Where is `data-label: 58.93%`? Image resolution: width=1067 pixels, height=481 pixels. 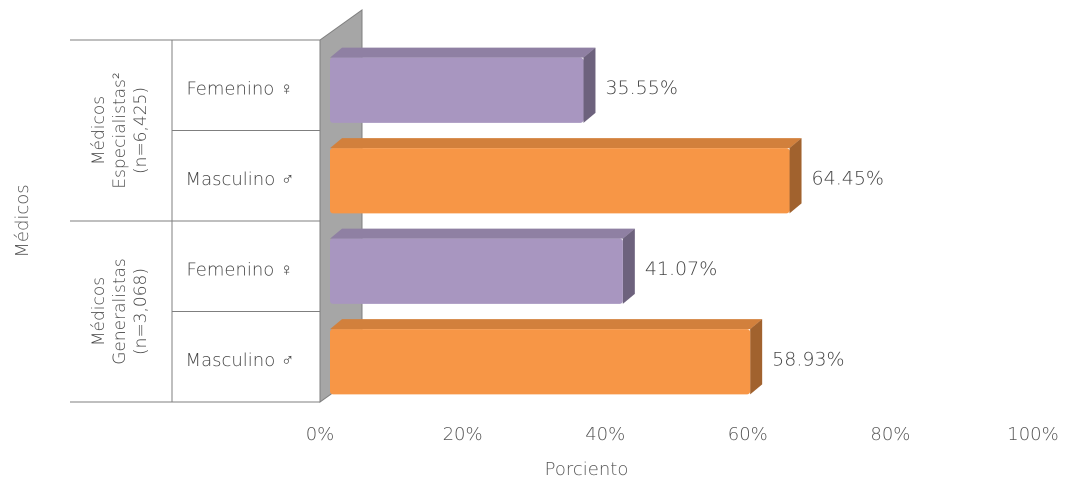 data-label: 58.93% is located at coordinates (808, 359).